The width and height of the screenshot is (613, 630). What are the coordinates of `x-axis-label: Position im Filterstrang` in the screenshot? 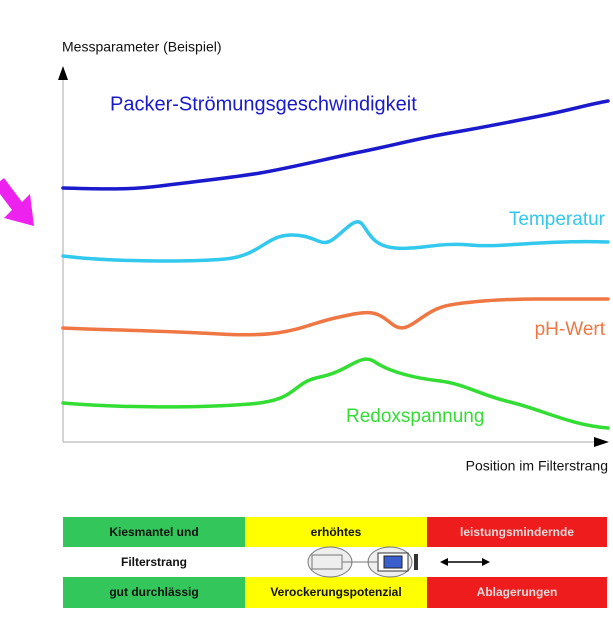 It's located at (537, 466).